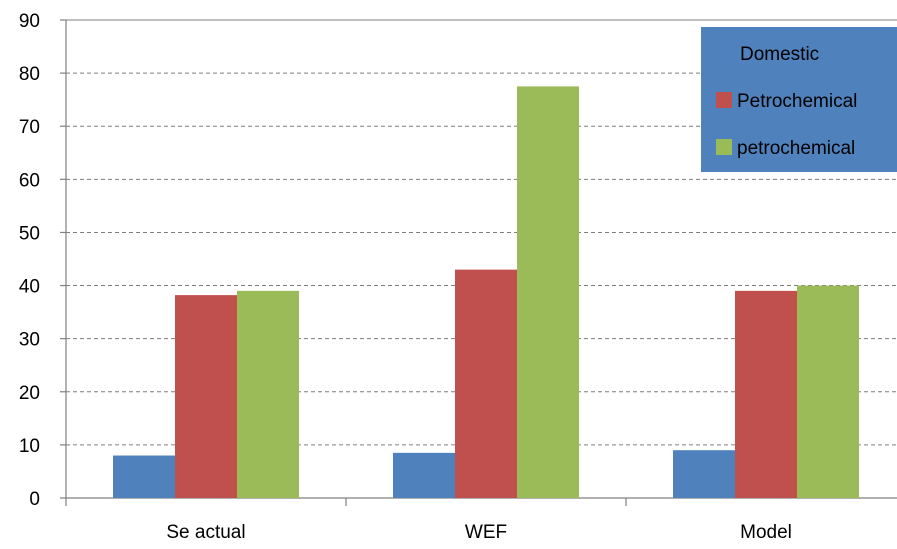  What do you see at coordinates (779, 54) in the screenshot?
I see `legend-label: Domestic` at bounding box center [779, 54].